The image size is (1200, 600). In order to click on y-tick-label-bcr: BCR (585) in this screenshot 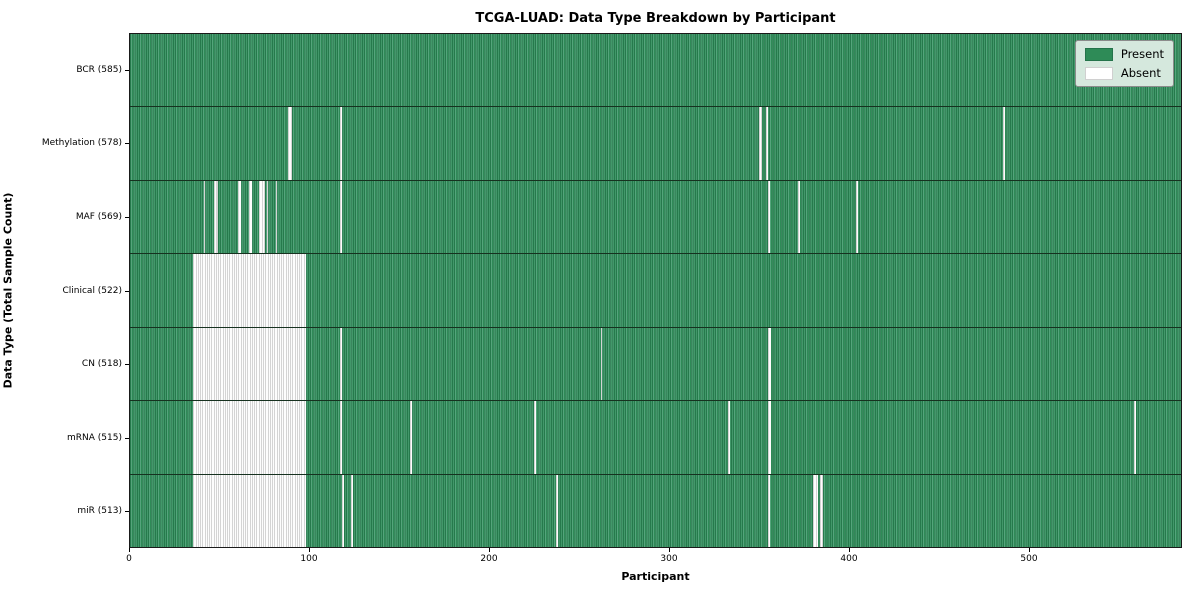, I will do `click(99, 69)`.